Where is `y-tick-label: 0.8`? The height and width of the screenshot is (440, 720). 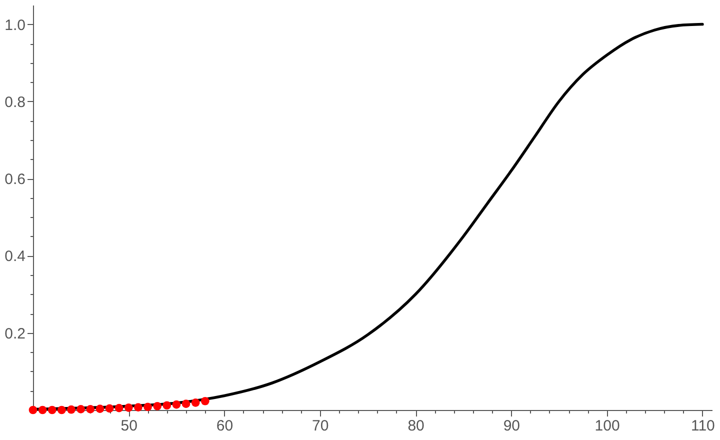
y-tick-label: 0.8 is located at coordinates (15, 102).